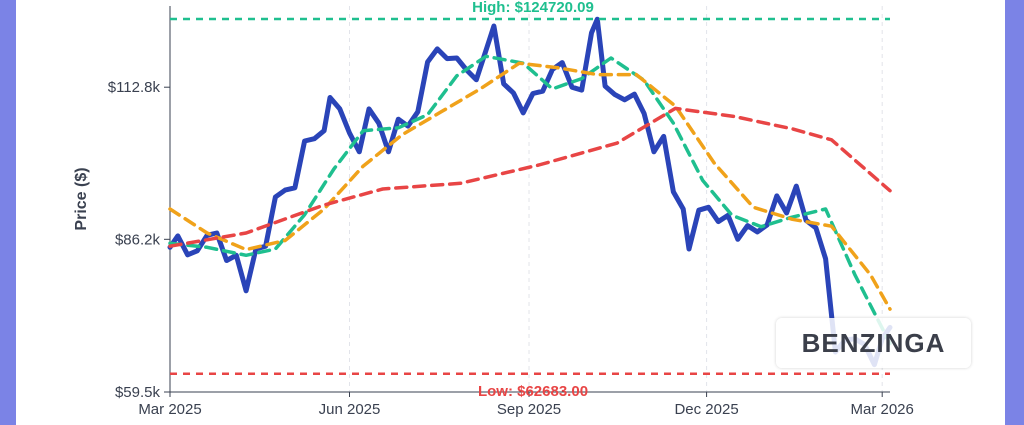 This screenshot has width=1024, height=425. Describe the element at coordinates (882, 409) in the screenshot. I see `x-tick-label: Mar 2026` at that location.